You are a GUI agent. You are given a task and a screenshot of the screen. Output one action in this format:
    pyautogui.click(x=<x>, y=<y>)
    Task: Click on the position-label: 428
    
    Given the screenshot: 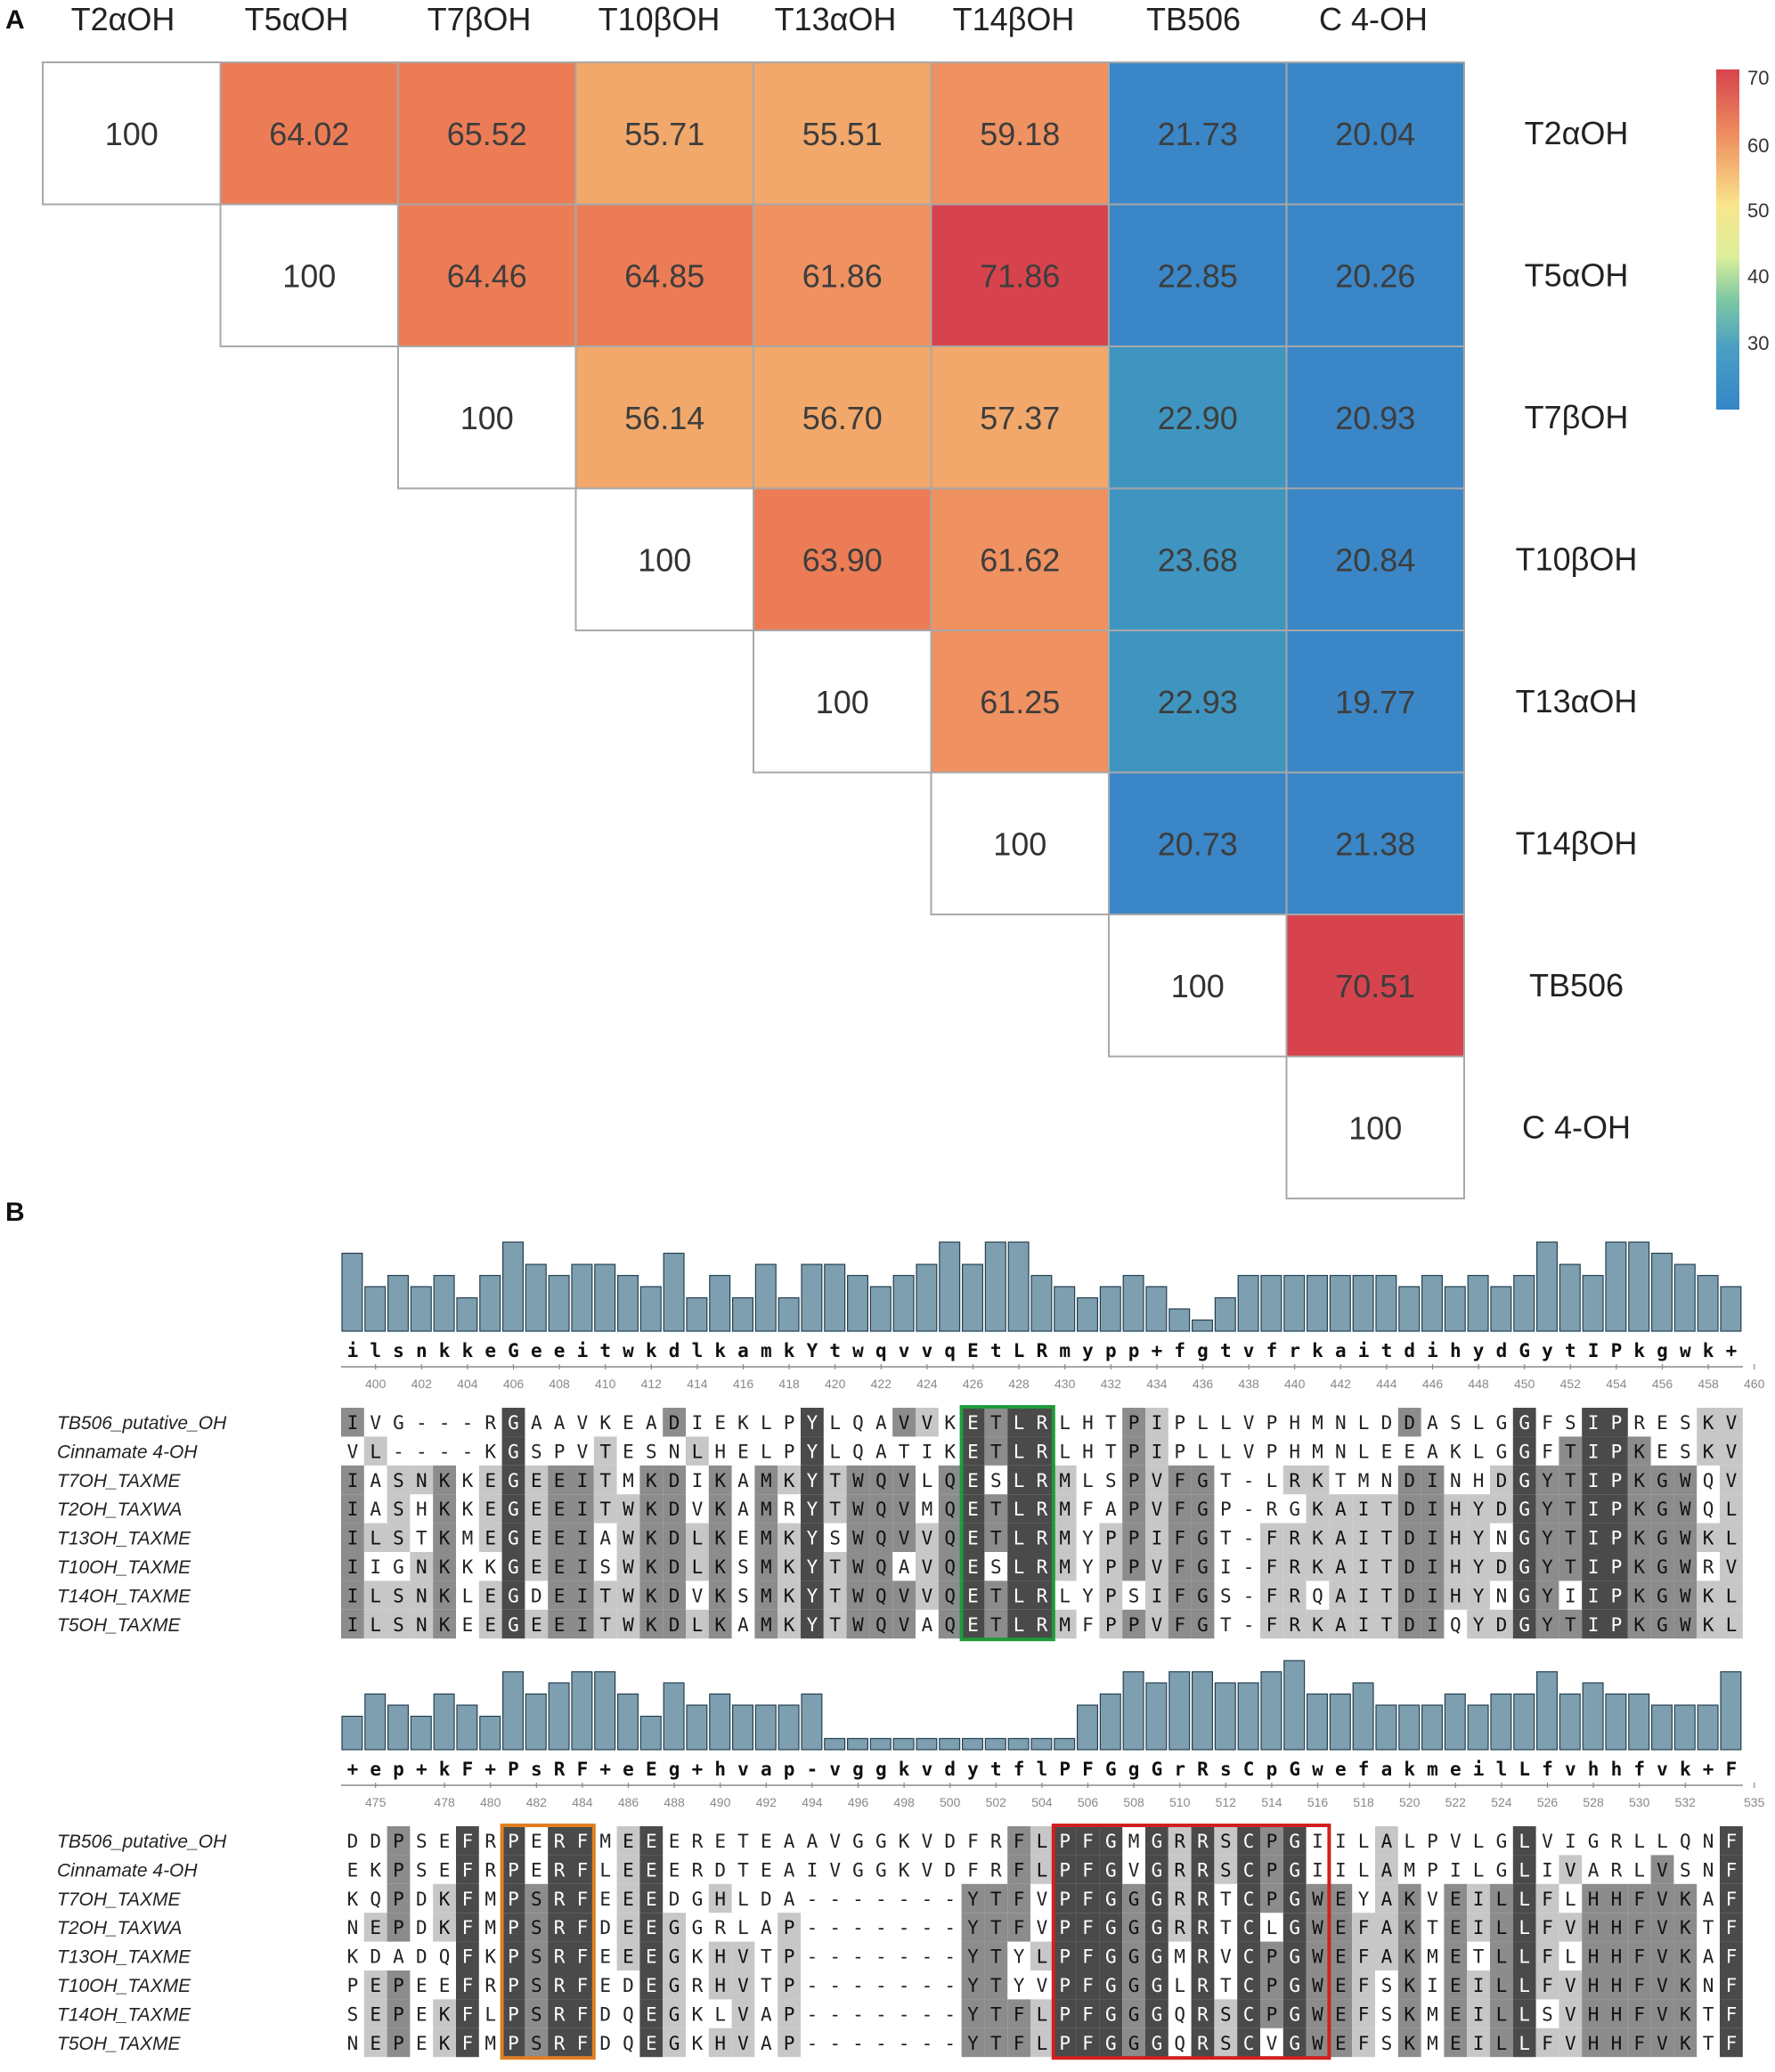 What is the action you would take?
    pyautogui.click(x=1019, y=1384)
    